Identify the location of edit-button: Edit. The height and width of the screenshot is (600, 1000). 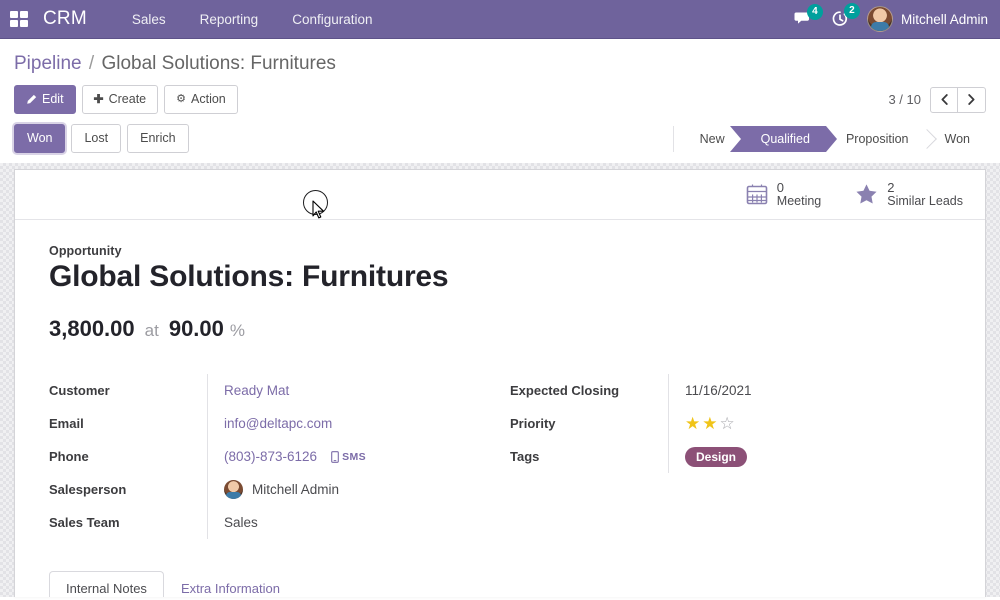
(45, 99).